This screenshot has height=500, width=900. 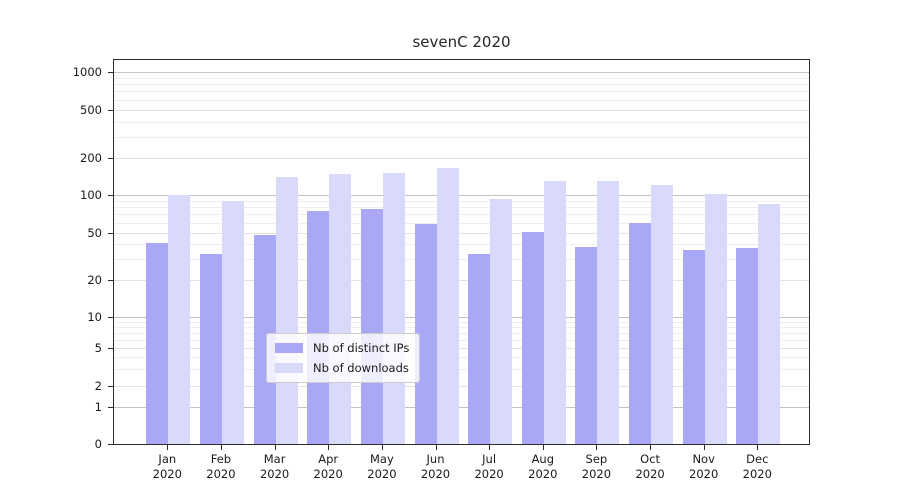 What do you see at coordinates (94, 232) in the screenshot?
I see `y-axis-tick-label: 50` at bounding box center [94, 232].